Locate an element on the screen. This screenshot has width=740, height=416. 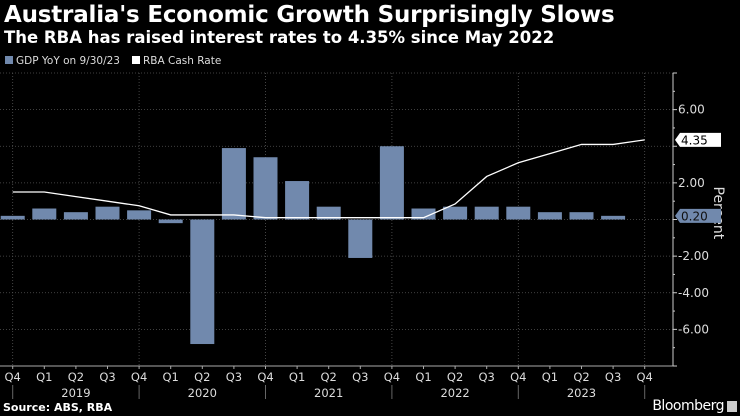
legend-swatch-gdp is located at coordinates (9, 60).